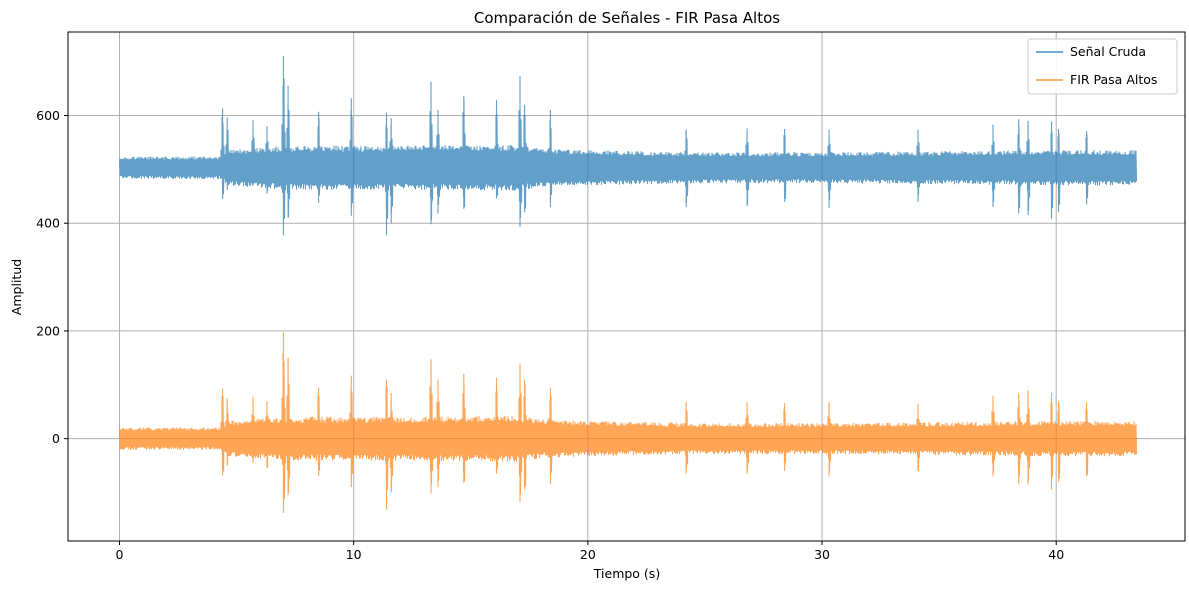  I want to click on x-tick-label: 10, so click(354, 554).